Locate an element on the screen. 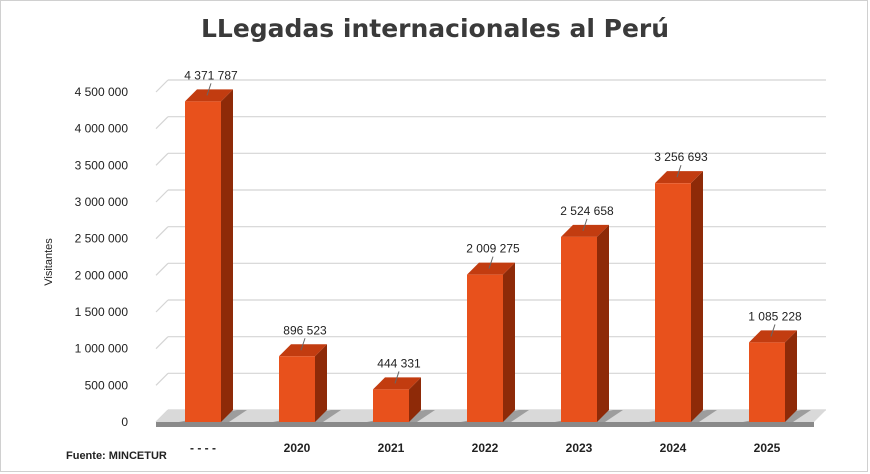  floor-edge is located at coordinates (485, 424).